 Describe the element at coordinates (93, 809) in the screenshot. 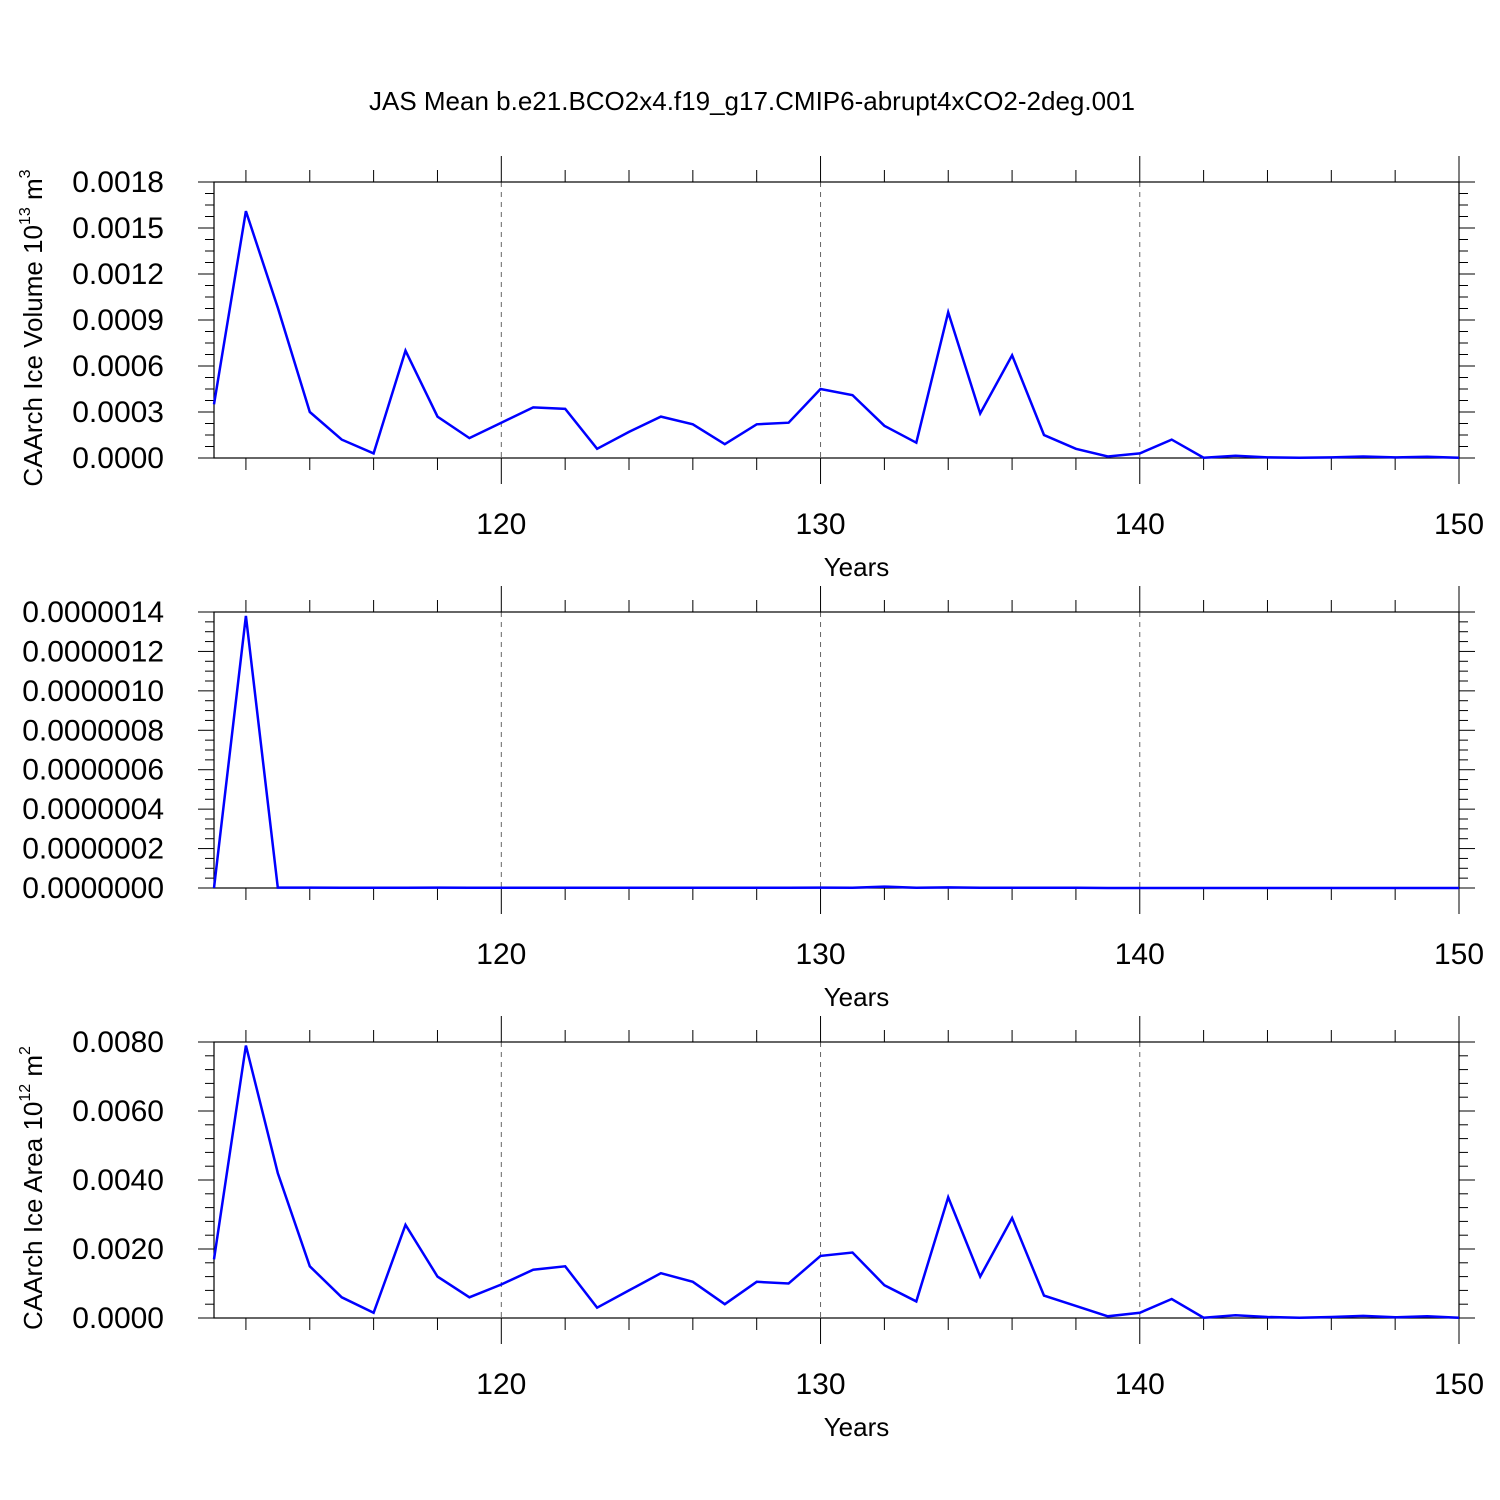

I see `y-tick-label: 0.0000004` at that location.